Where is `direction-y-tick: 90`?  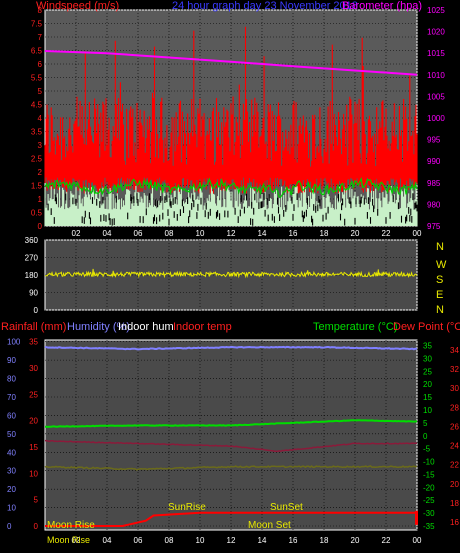
direction-y-tick: 90 is located at coordinates (33, 293).